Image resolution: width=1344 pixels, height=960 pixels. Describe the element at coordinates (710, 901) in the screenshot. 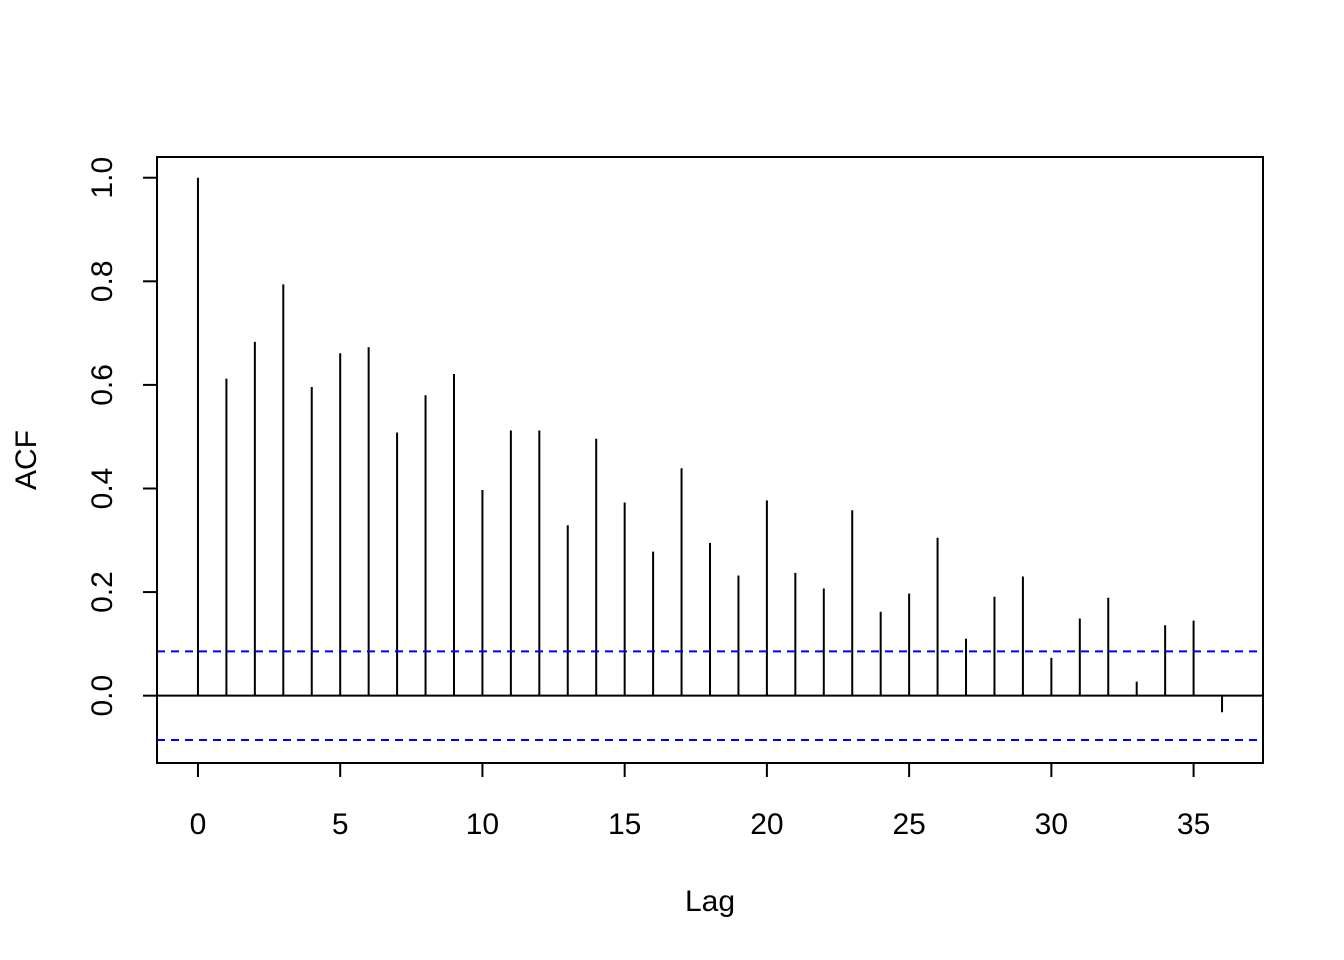

I see `x-axis-title: Lag` at that location.